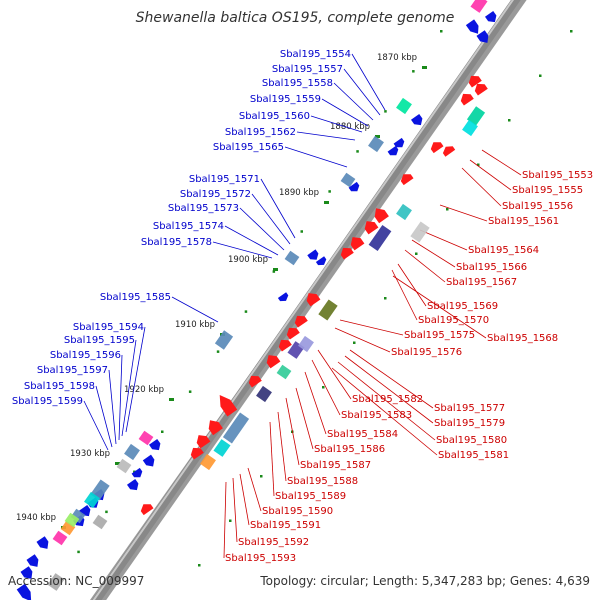  What do you see at coordinates (557, 175) in the screenshot?
I see `reverse-gene-label: Sbal195_1553` at bounding box center [557, 175].